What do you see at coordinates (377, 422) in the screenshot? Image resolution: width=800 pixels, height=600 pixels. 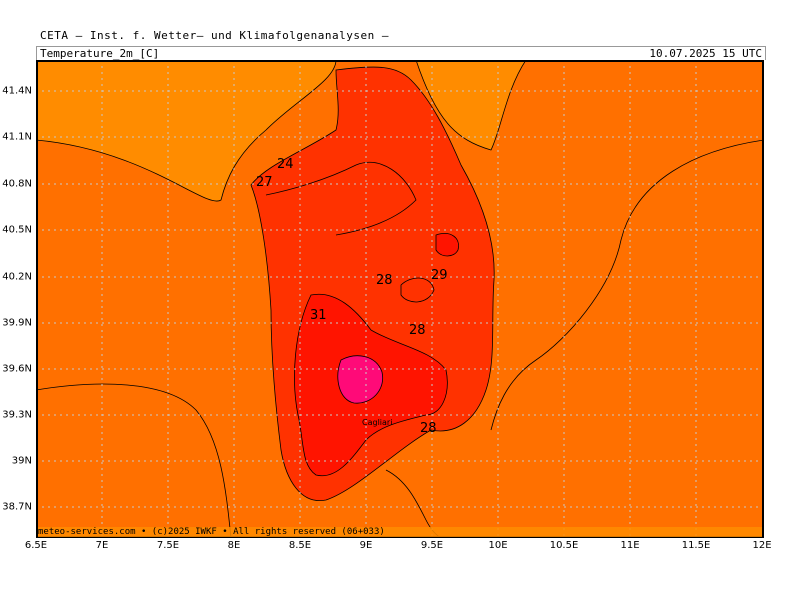 I see `city-label-cagliari: Cagliari` at bounding box center [377, 422].